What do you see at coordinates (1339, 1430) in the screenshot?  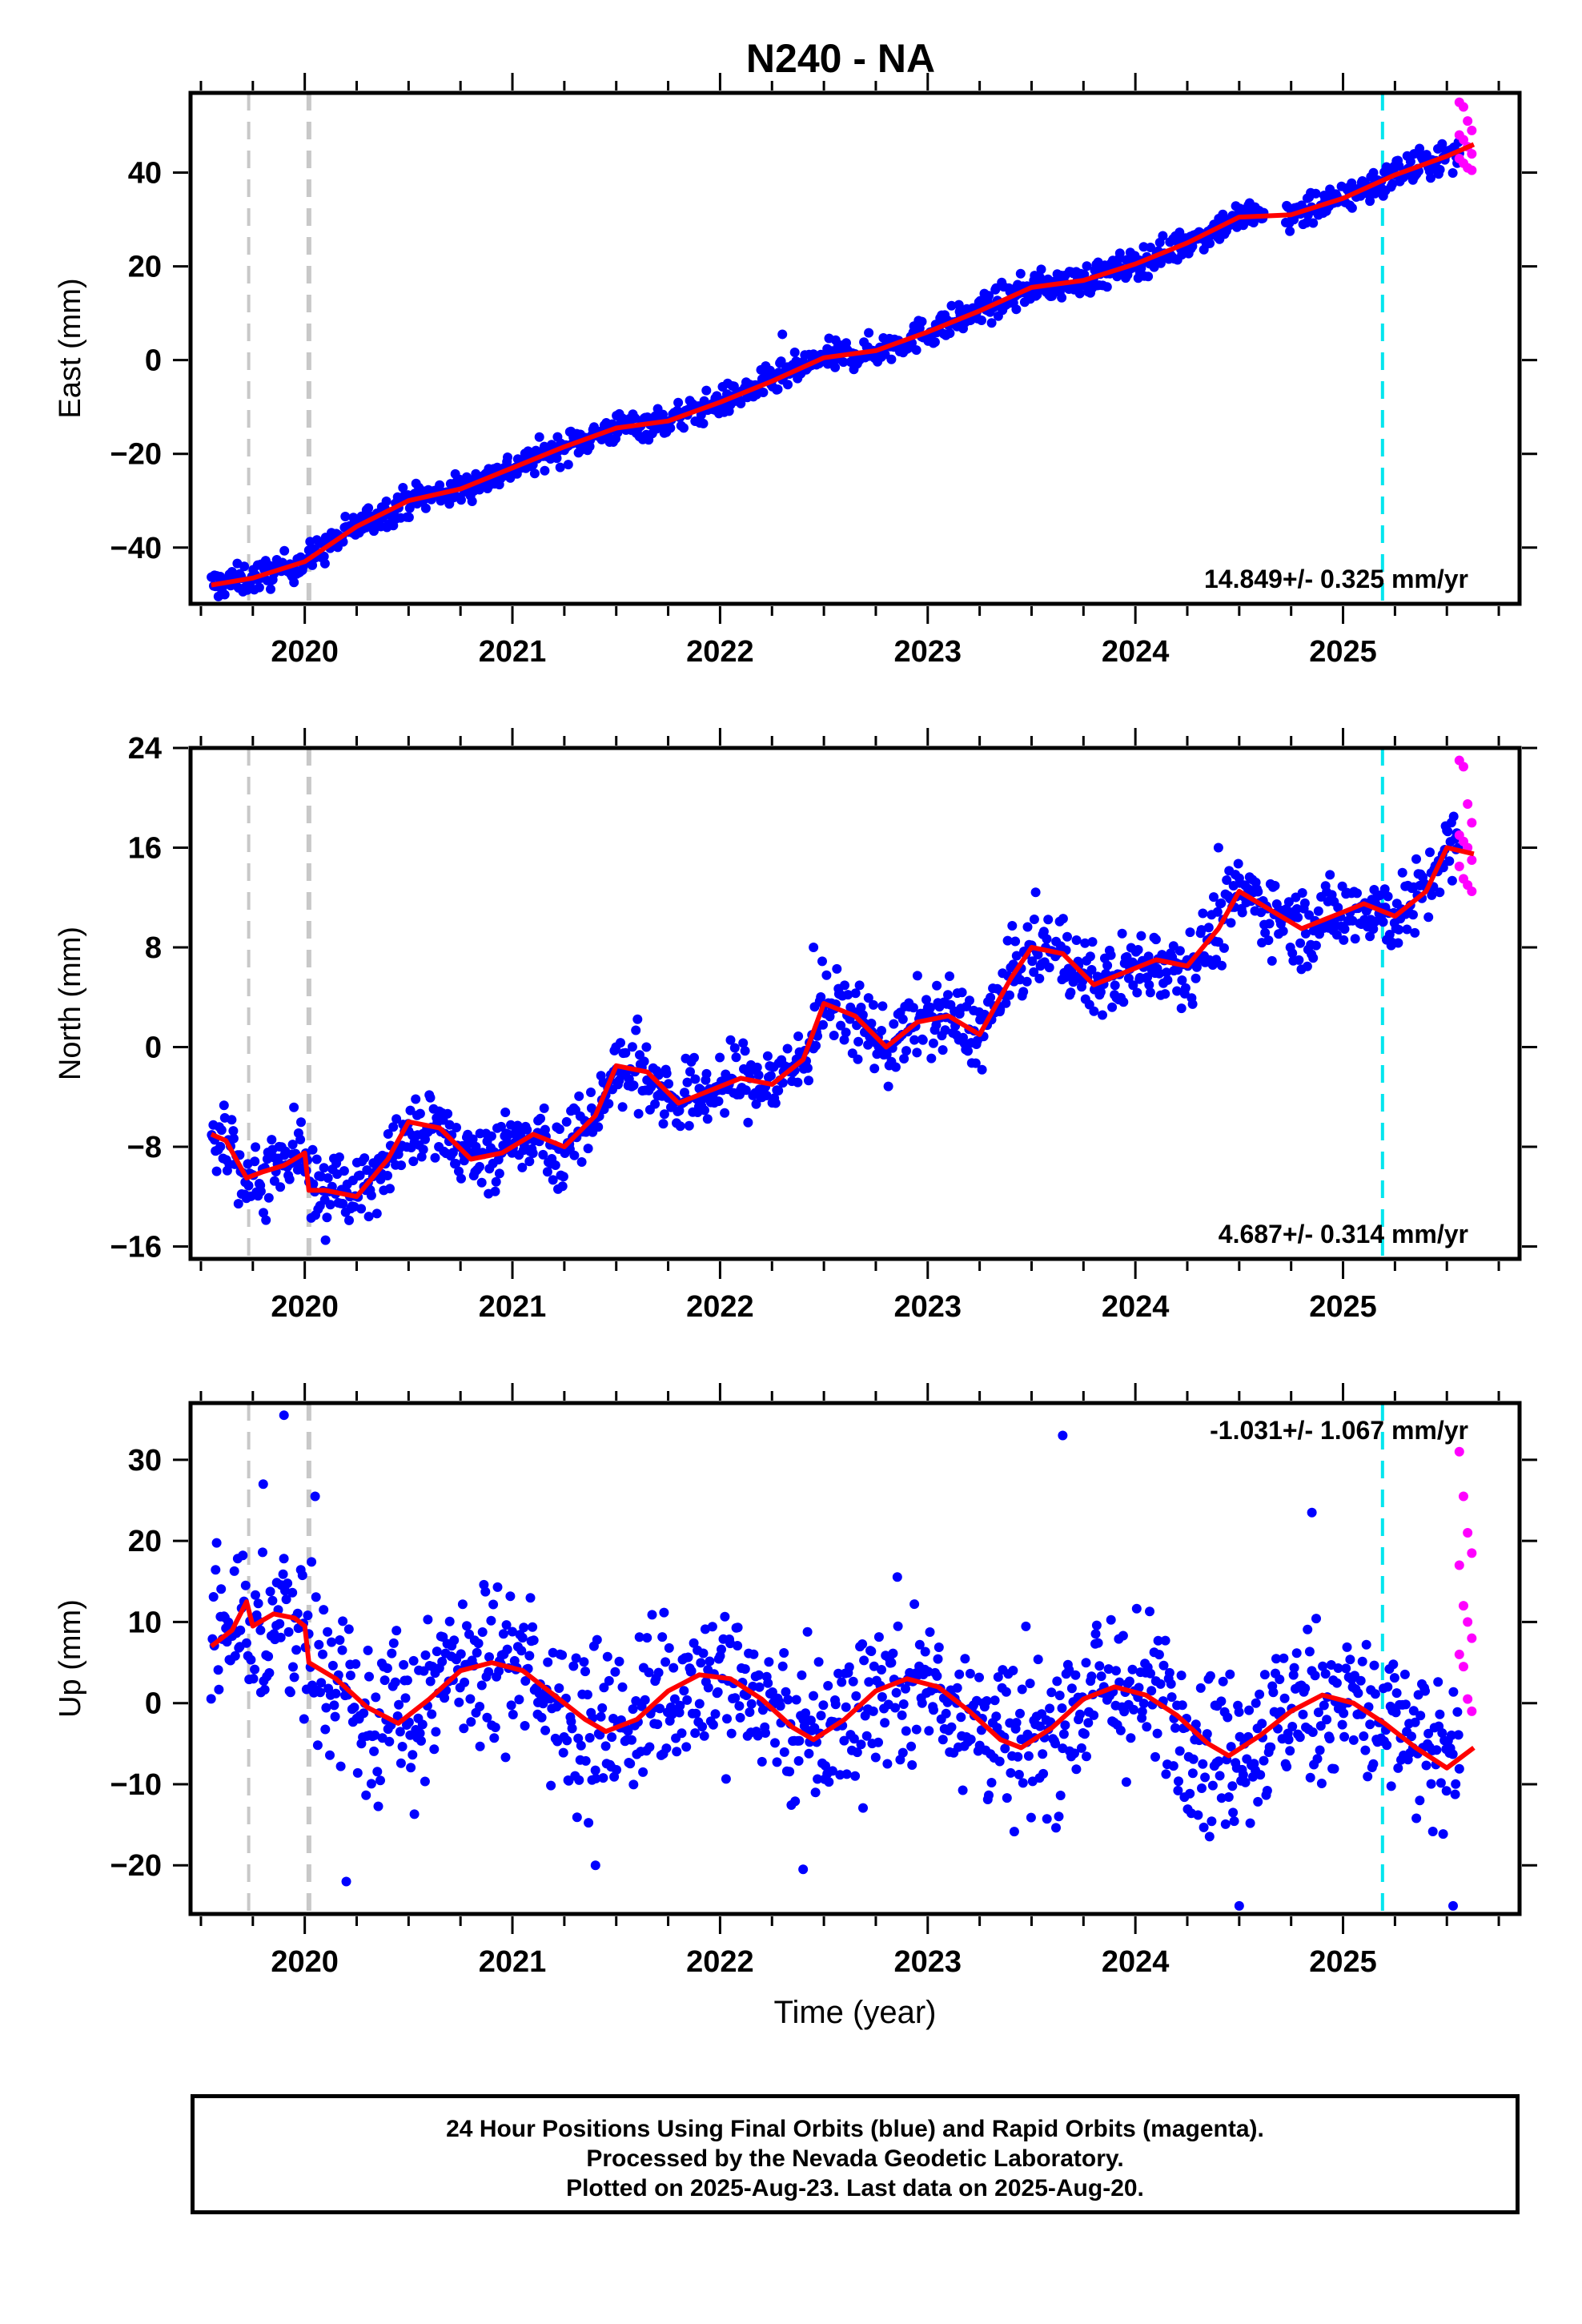 I see `up-rate-label: -1.031+/- 1.067 mm/yr` at bounding box center [1339, 1430].